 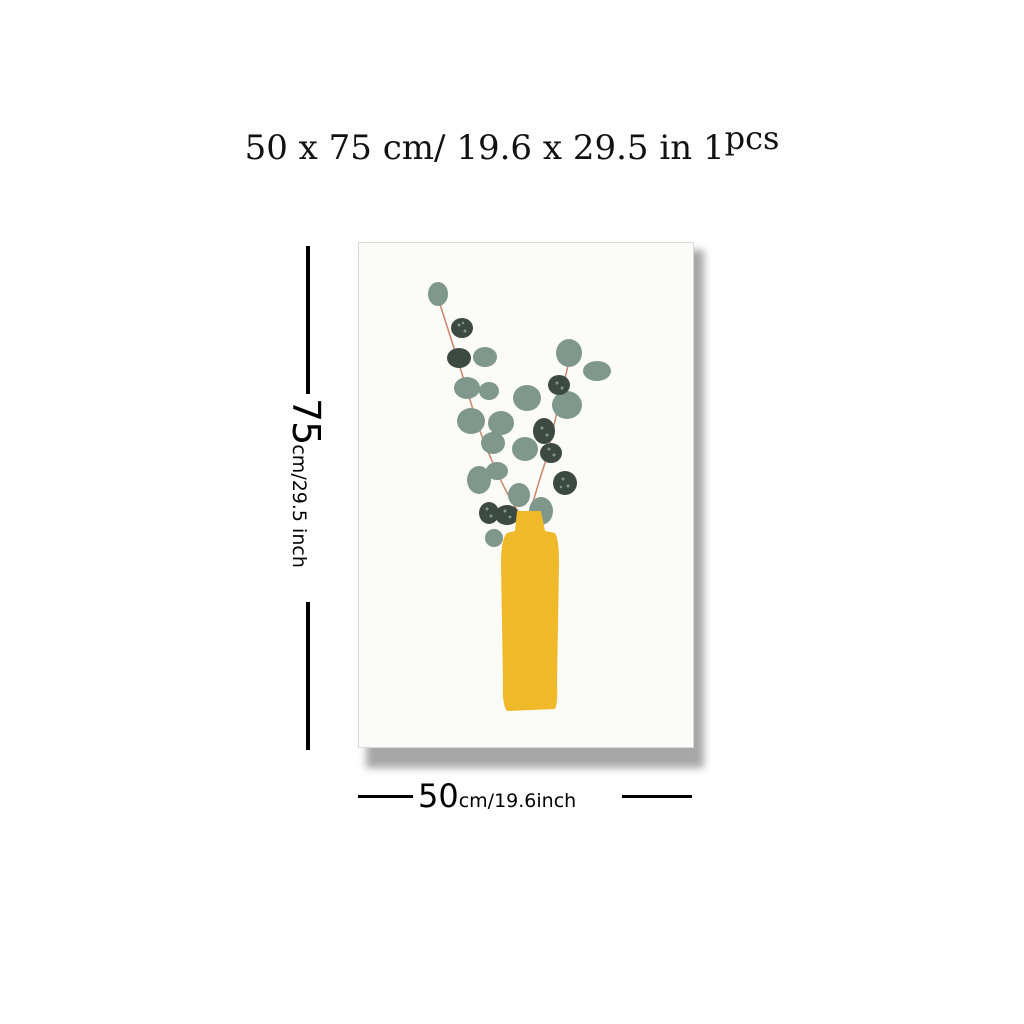 What do you see at coordinates (306, 421) in the screenshot?
I see `height-value: 75` at bounding box center [306, 421].